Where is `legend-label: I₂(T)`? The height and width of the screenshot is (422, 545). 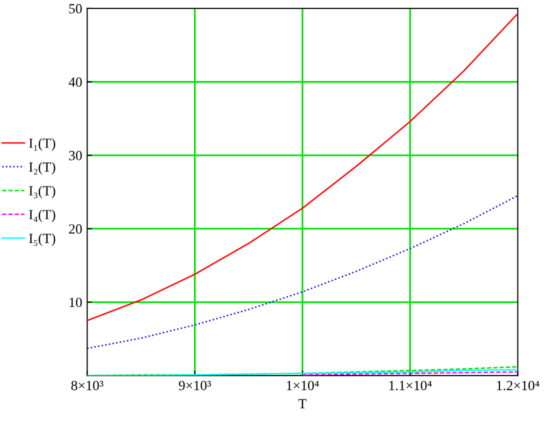
legend-label: I₂(T) is located at coordinates (42, 168).